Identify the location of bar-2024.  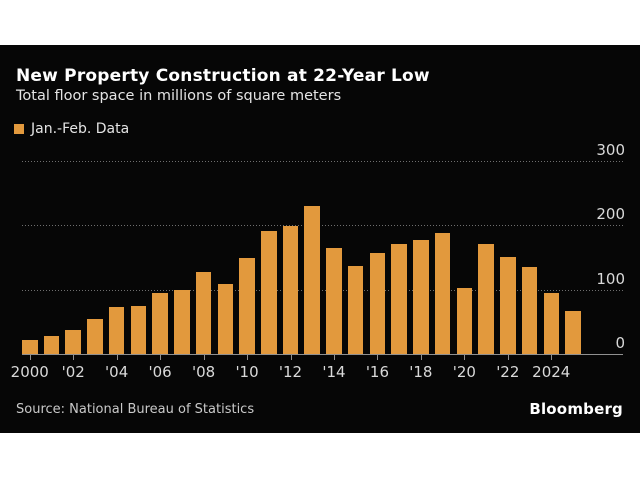
(551, 323).